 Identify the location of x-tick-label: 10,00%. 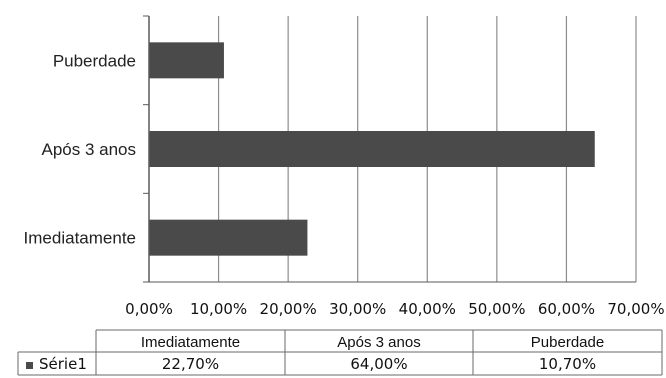
(218, 309).